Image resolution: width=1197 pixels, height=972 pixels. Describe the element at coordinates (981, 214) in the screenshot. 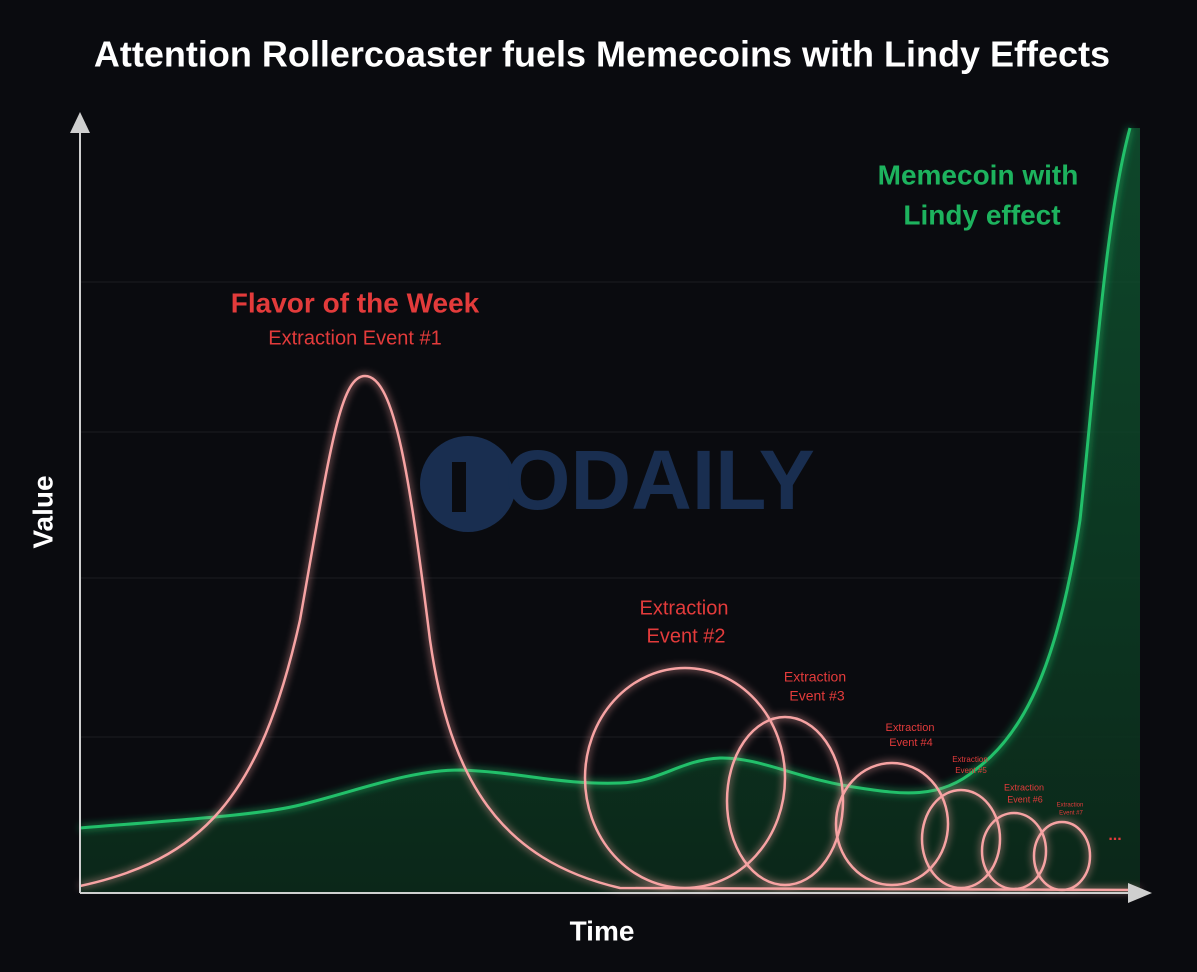

I see `memecoin-label: Lindy effect` at that location.